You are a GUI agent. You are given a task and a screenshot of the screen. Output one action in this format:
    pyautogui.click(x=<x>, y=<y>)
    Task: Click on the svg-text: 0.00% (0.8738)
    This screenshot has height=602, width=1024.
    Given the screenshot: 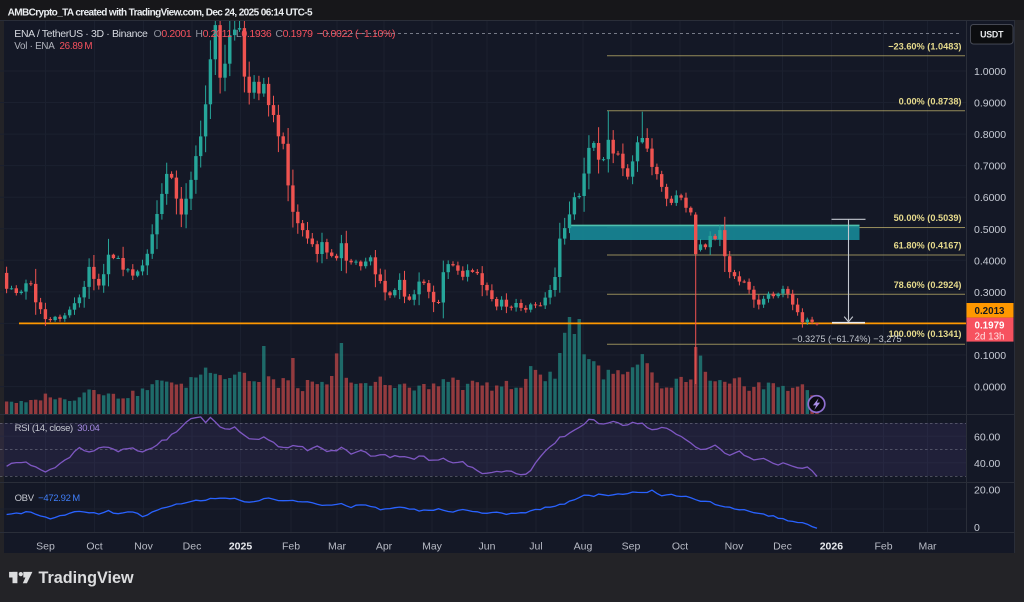 What is the action you would take?
    pyautogui.click(x=930, y=101)
    